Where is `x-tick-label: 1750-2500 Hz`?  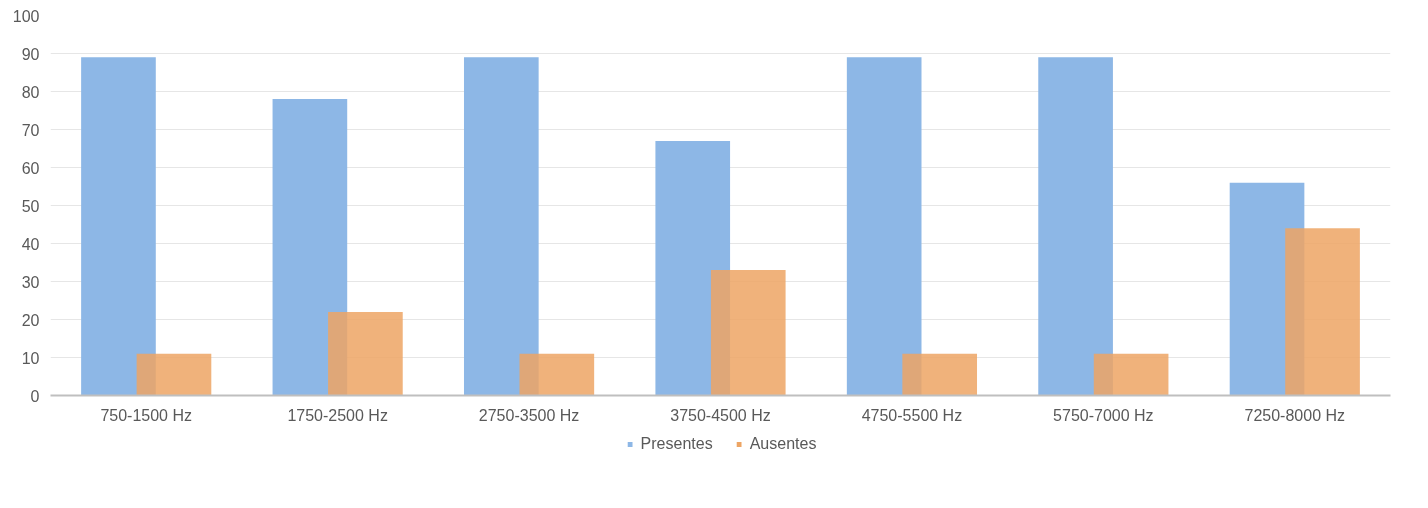 x-tick-label: 1750-2500 Hz is located at coordinates (337, 415).